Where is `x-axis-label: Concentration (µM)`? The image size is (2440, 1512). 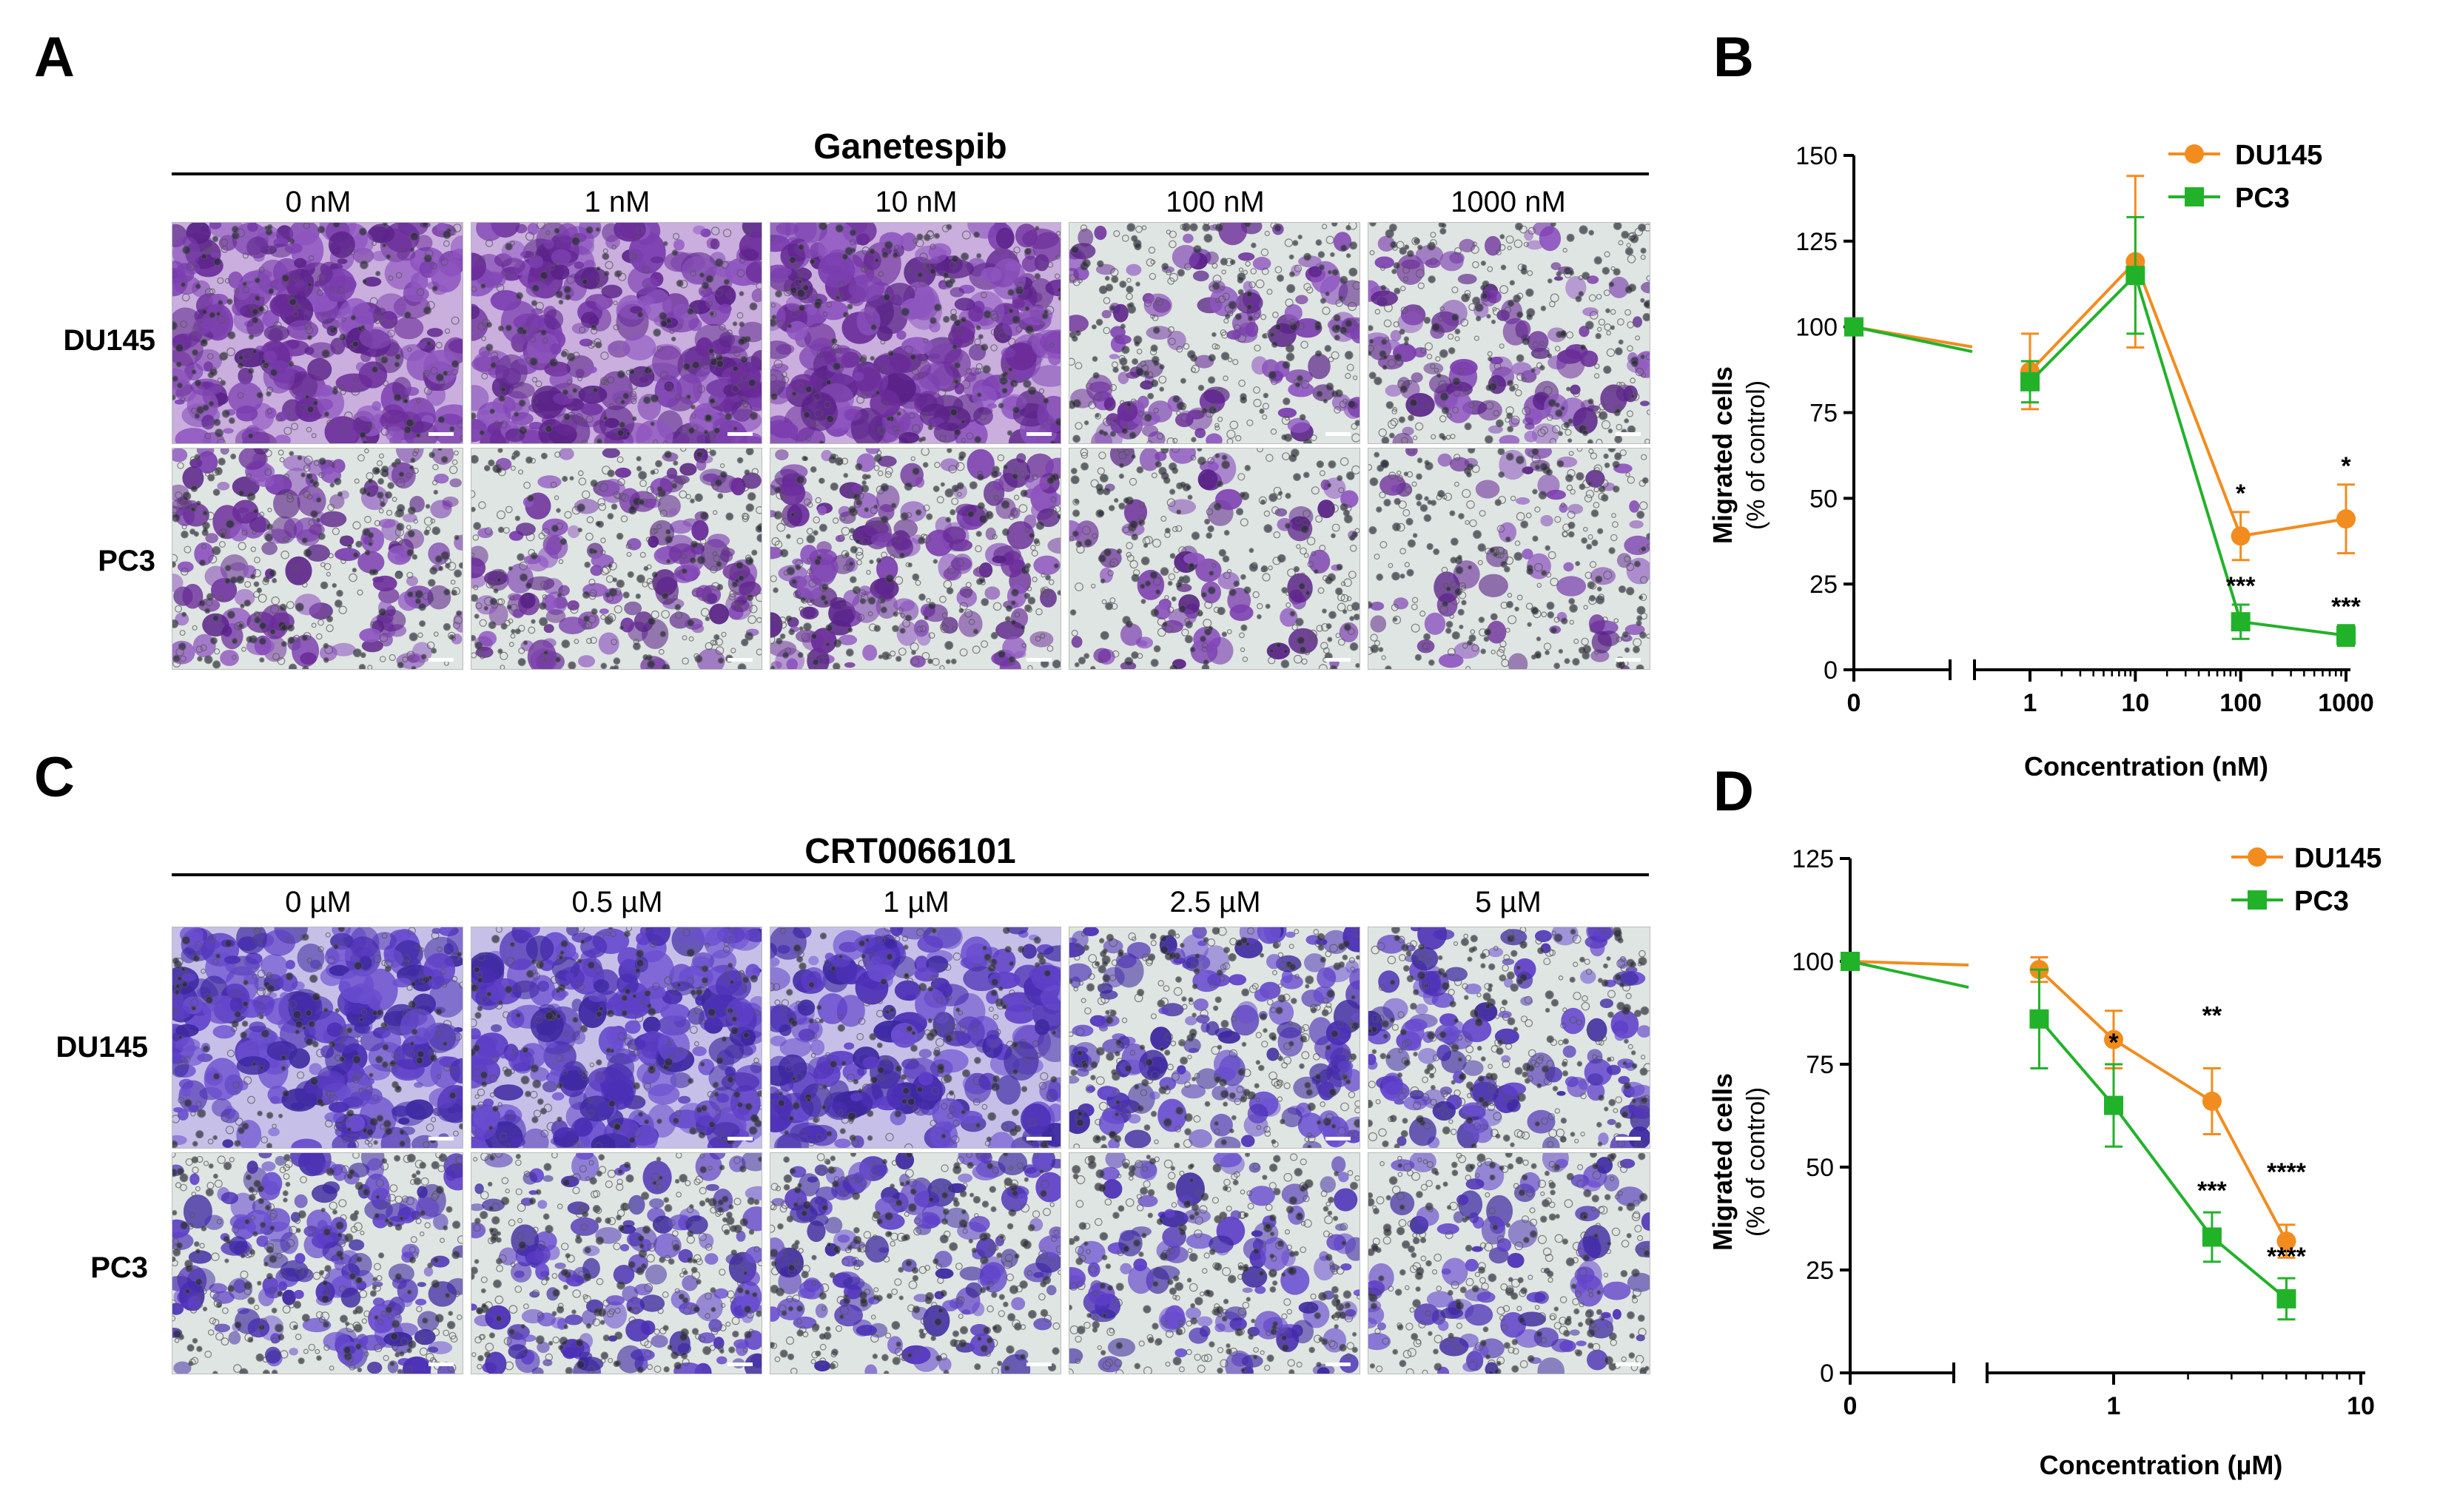 x-axis-label: Concentration (µM) is located at coordinates (2161, 1465).